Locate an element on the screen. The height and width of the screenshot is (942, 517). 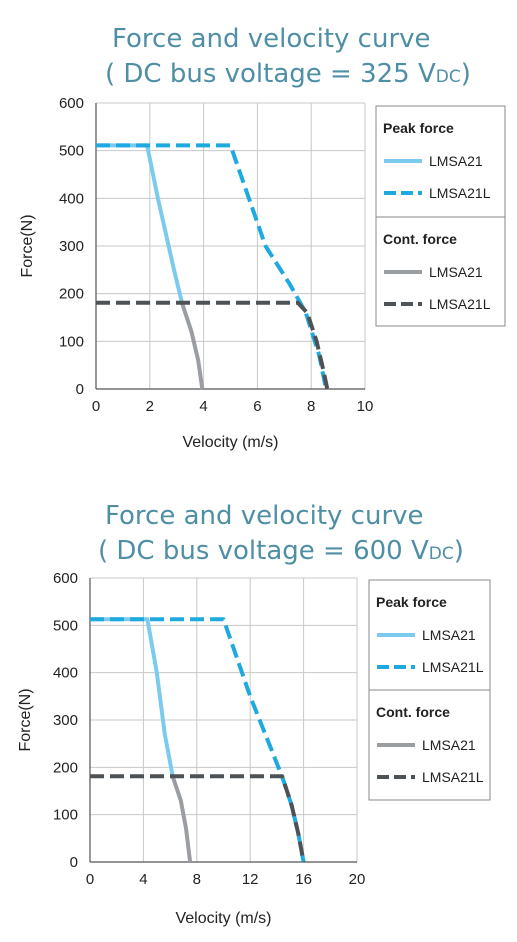
chart-subtitle: ( DC bus voltage = 600 VDC) is located at coordinates (281, 552).